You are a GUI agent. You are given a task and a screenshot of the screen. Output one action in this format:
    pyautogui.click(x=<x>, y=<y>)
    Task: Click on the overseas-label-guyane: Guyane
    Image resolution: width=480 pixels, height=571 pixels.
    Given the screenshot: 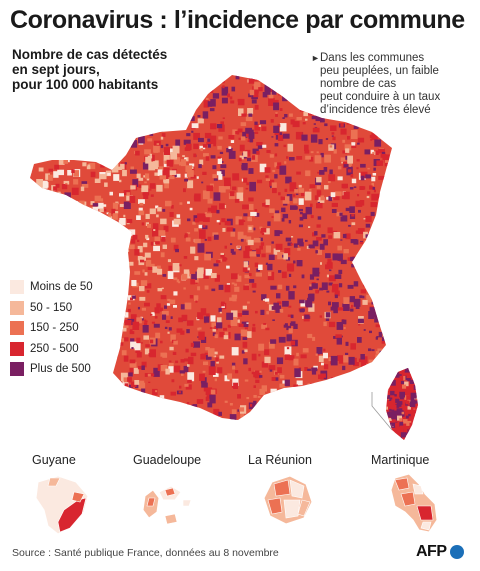 What is the action you would take?
    pyautogui.click(x=54, y=460)
    